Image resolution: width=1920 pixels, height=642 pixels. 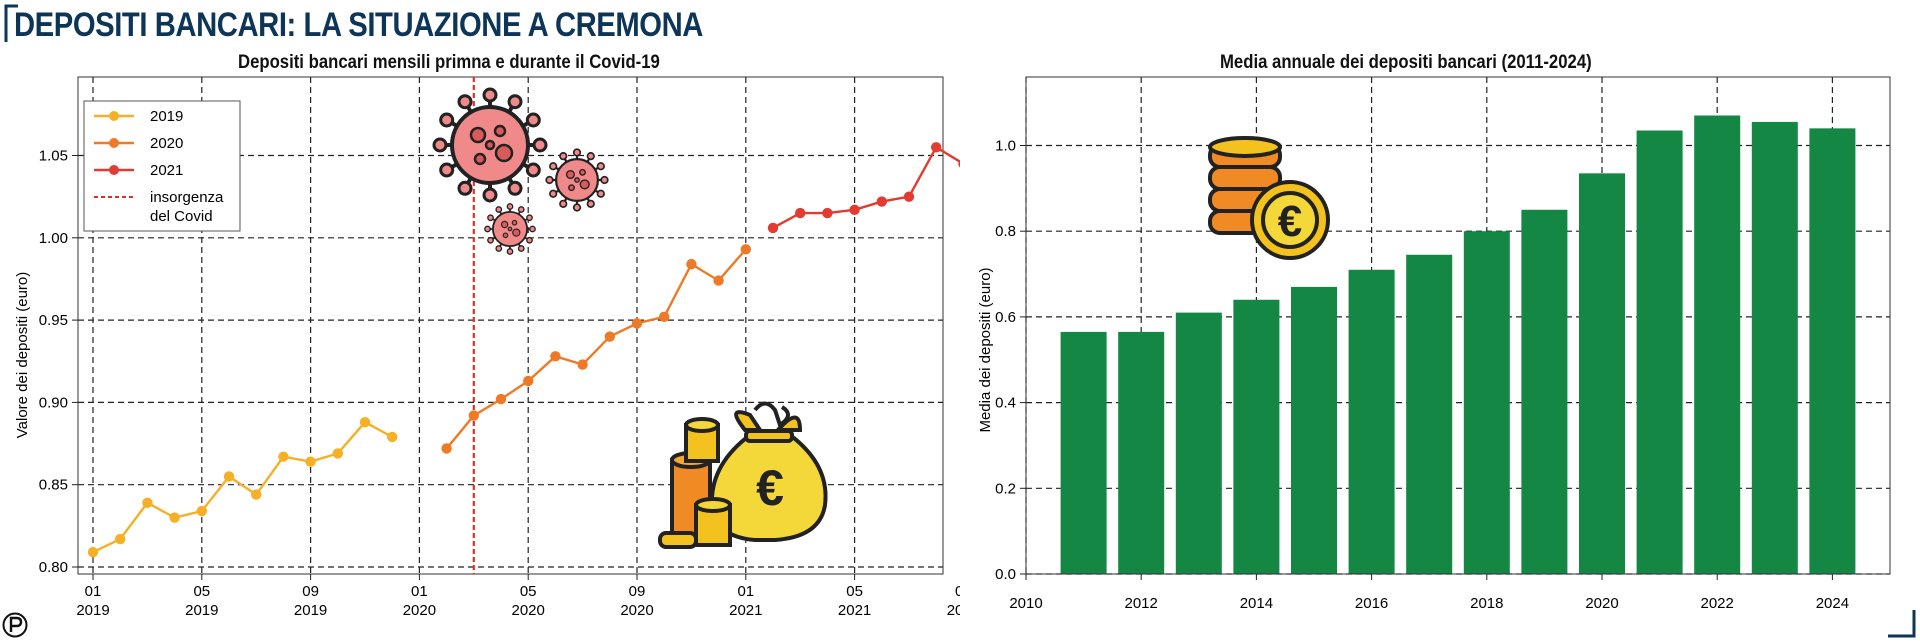 I want to click on y-tick-label: 0.0, so click(x=1005, y=574).